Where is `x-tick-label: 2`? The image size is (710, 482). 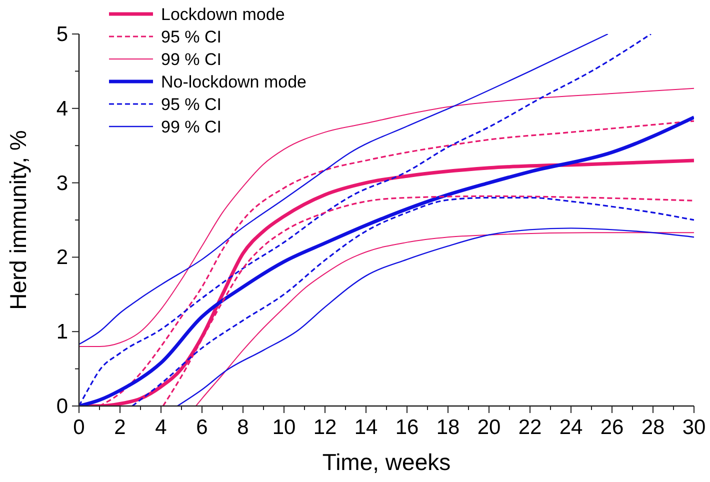 x-tick-label: 2 is located at coordinates (120, 427).